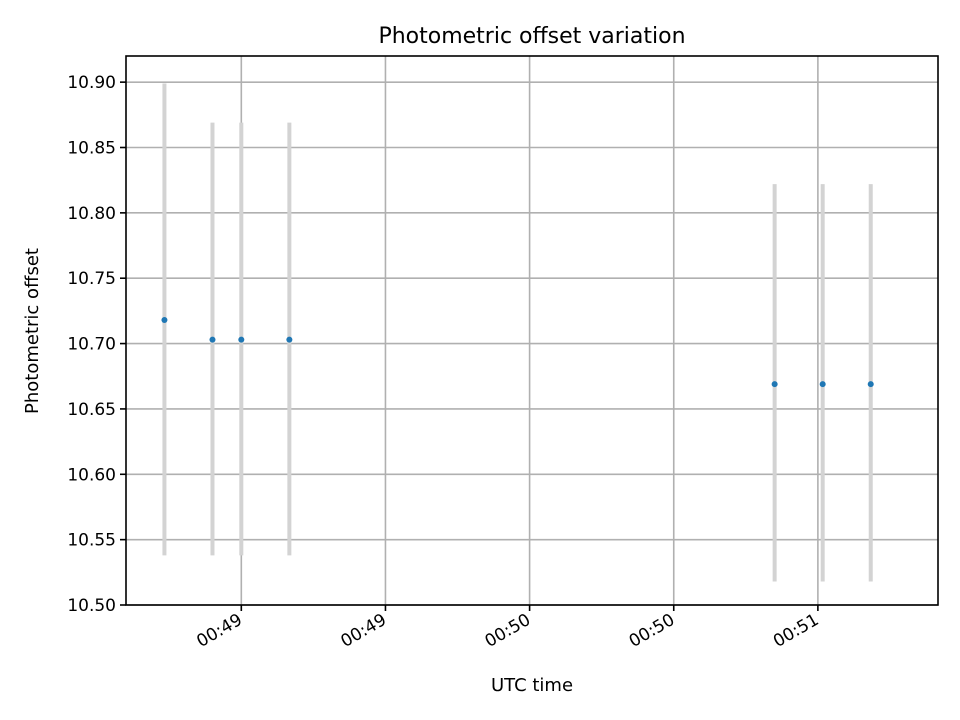 The image size is (960, 720). I want to click on y-tick-label: 10.90, so click(91, 83).